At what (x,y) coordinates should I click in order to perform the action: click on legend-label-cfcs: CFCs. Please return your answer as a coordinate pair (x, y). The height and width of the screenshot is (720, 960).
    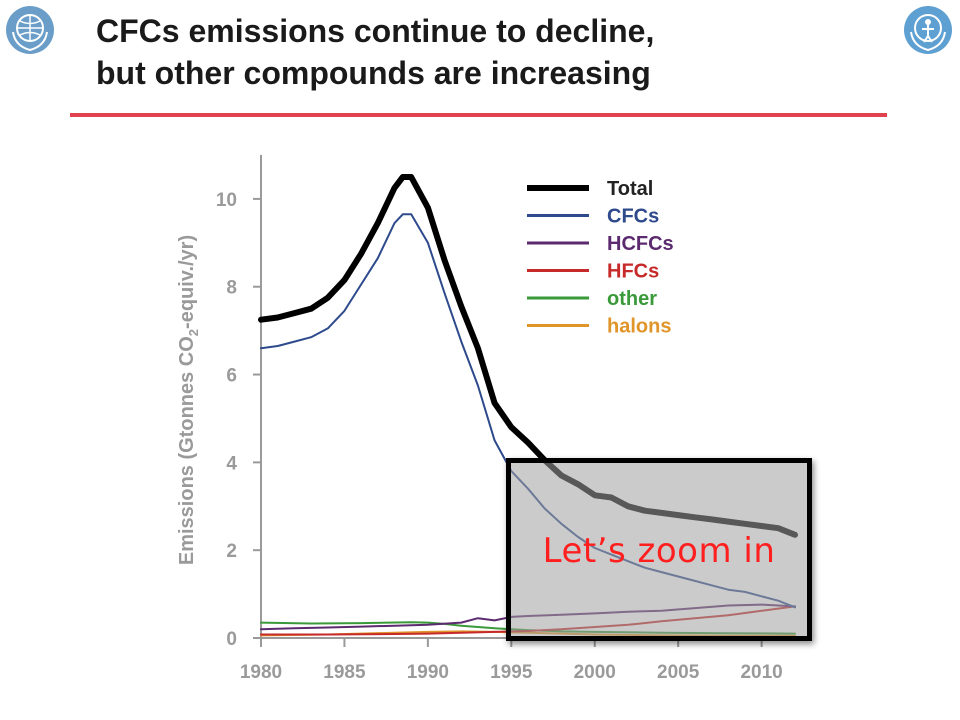
    Looking at the image, I should click on (633, 217).